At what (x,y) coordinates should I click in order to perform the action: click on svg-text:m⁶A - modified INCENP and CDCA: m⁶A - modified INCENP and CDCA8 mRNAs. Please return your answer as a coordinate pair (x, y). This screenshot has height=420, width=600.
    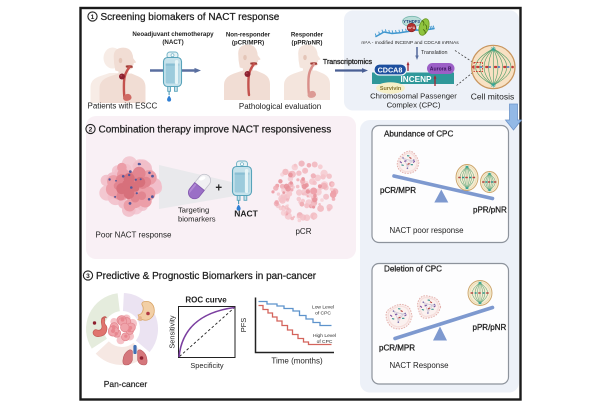
    Looking at the image, I should click on (410, 43).